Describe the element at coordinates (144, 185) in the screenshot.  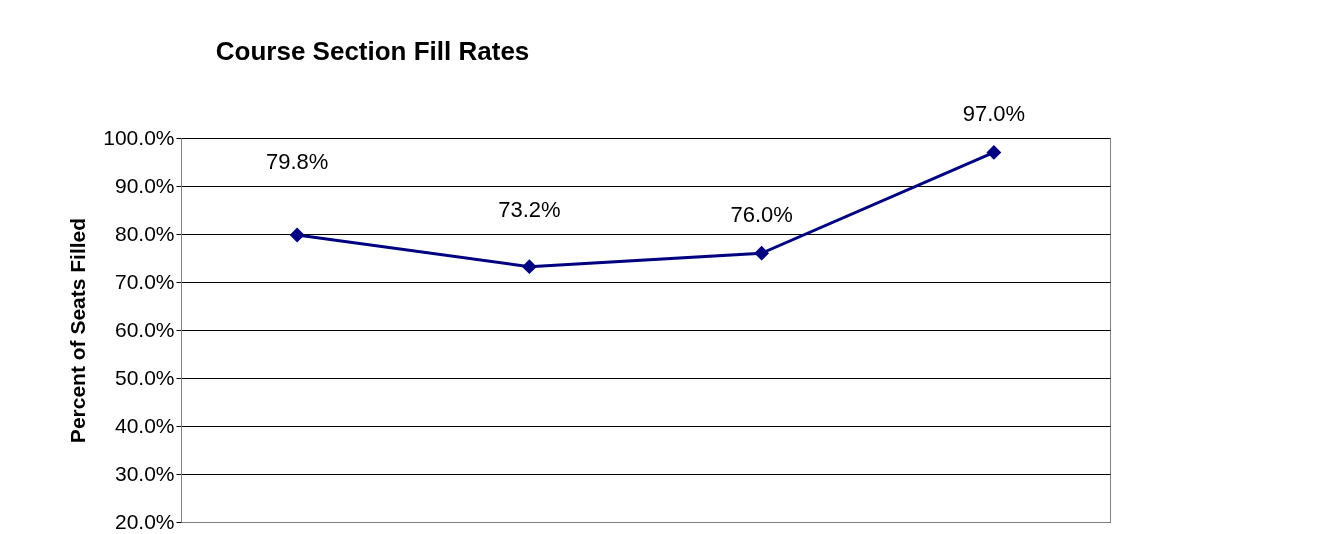
I see `y-tick-label: 90.0%` at that location.